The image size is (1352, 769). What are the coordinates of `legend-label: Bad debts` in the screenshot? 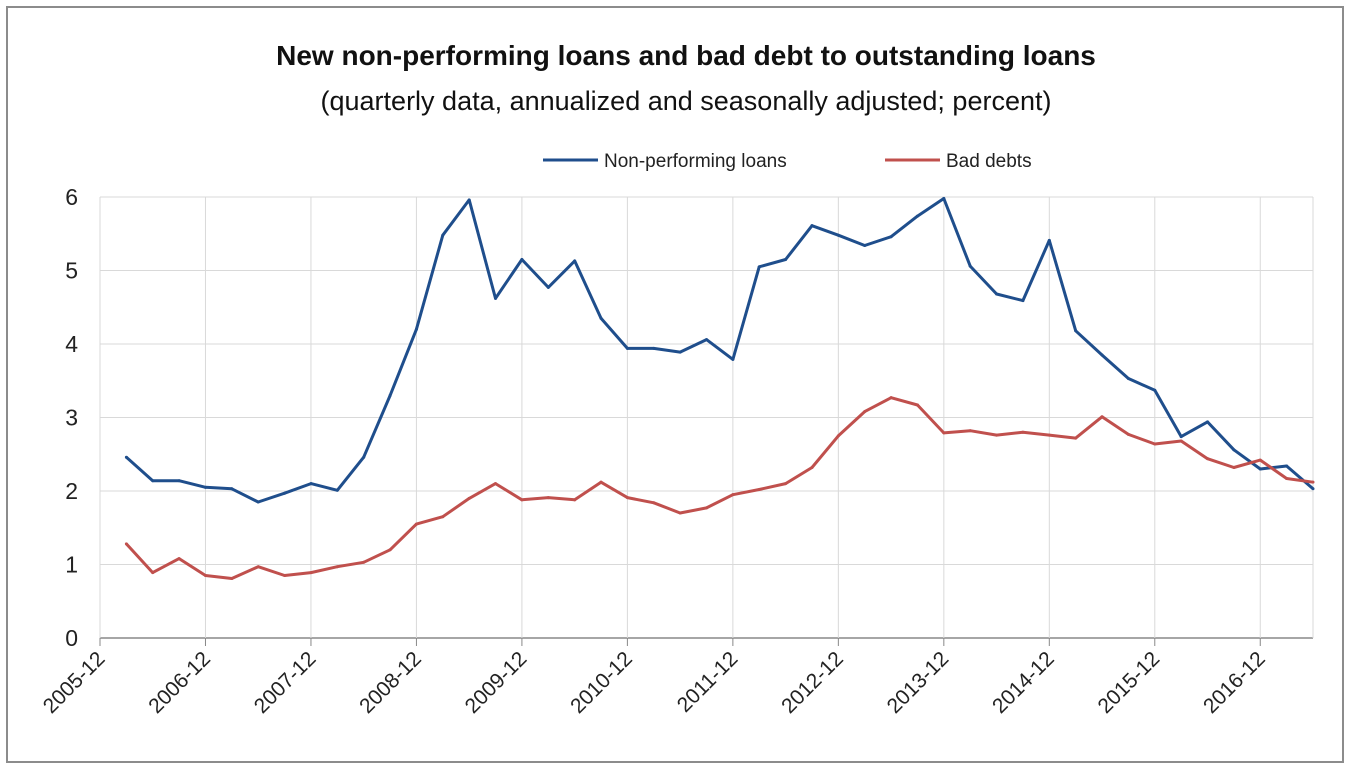 It's located at (989, 161).